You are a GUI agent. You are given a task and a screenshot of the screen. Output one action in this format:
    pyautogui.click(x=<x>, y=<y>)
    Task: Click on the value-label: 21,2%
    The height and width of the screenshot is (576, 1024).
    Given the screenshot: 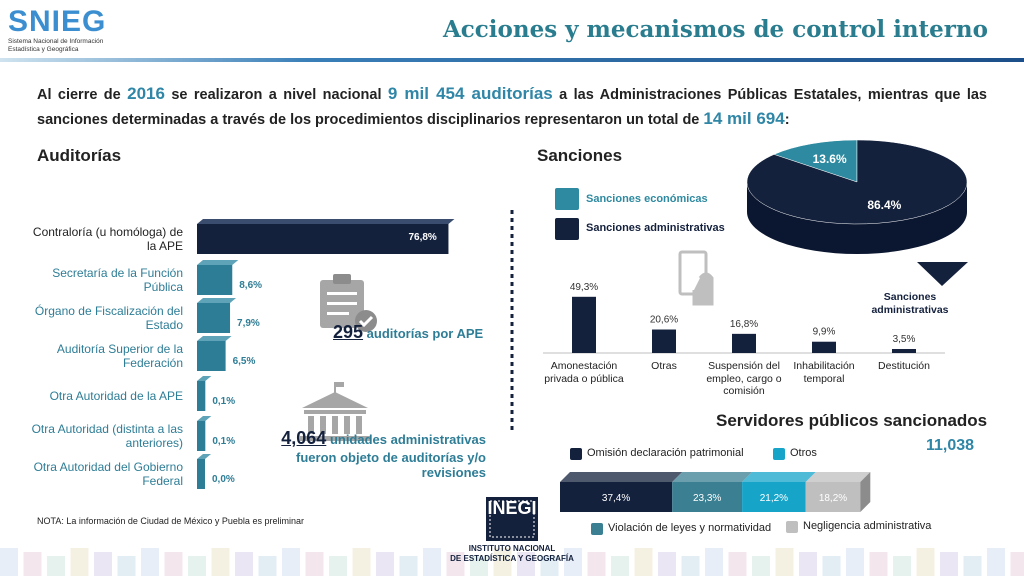 What is the action you would take?
    pyautogui.click(x=774, y=498)
    